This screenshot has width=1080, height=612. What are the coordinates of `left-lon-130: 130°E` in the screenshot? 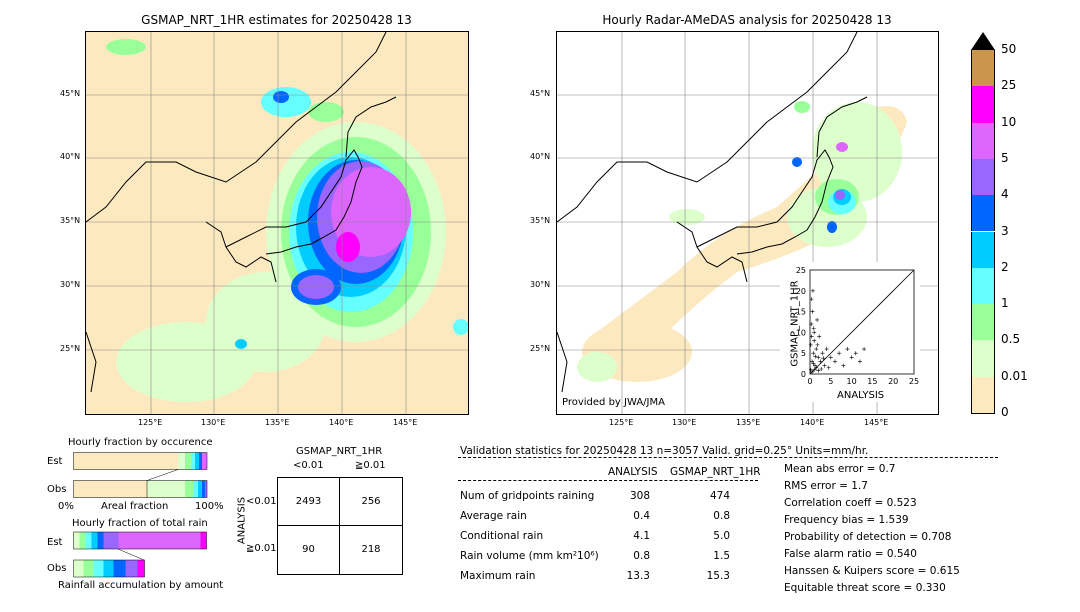 It's located at (213, 422).